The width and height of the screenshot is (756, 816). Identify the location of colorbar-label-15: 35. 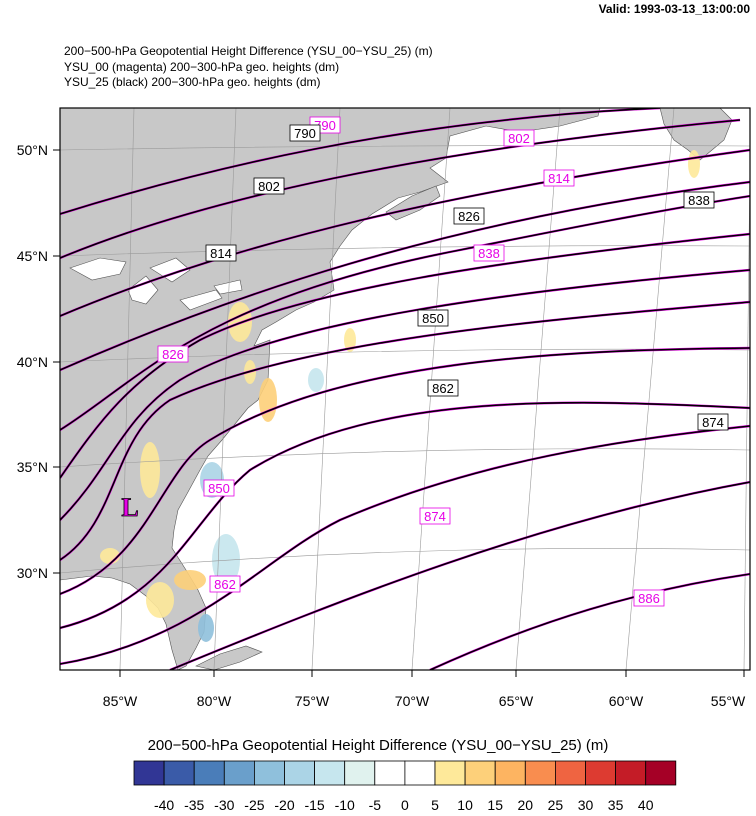
(616, 805).